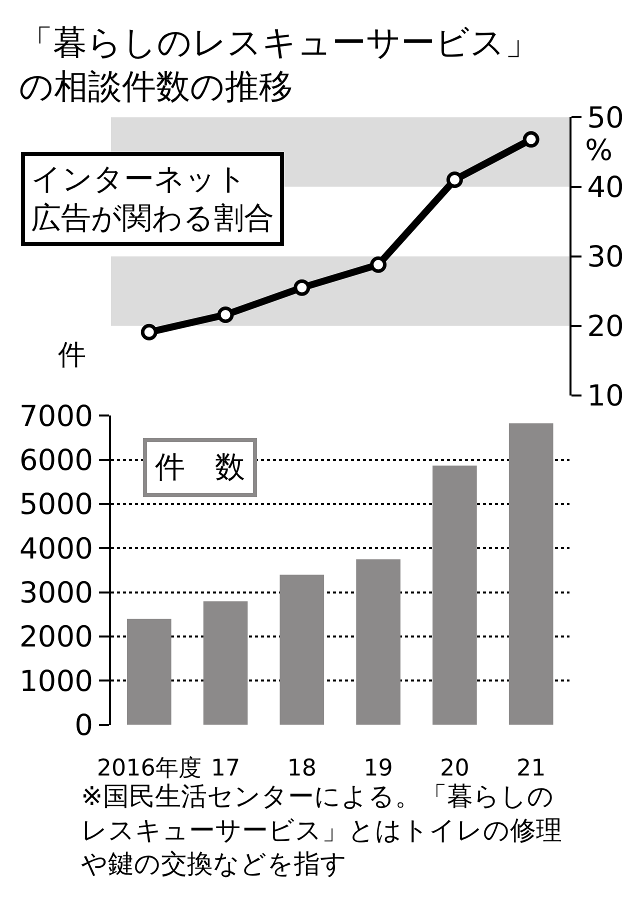 The height and width of the screenshot is (922, 630). What do you see at coordinates (56, 548) in the screenshot?
I see `y-tick-label: 4000` at bounding box center [56, 548].